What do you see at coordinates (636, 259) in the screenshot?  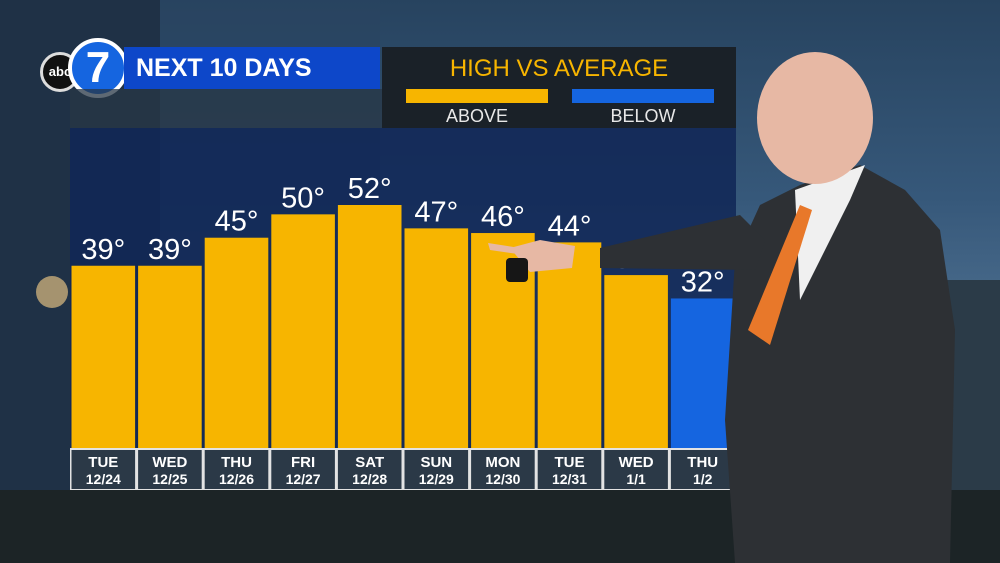 I see `bar-value-label: 37°` at bounding box center [636, 259].